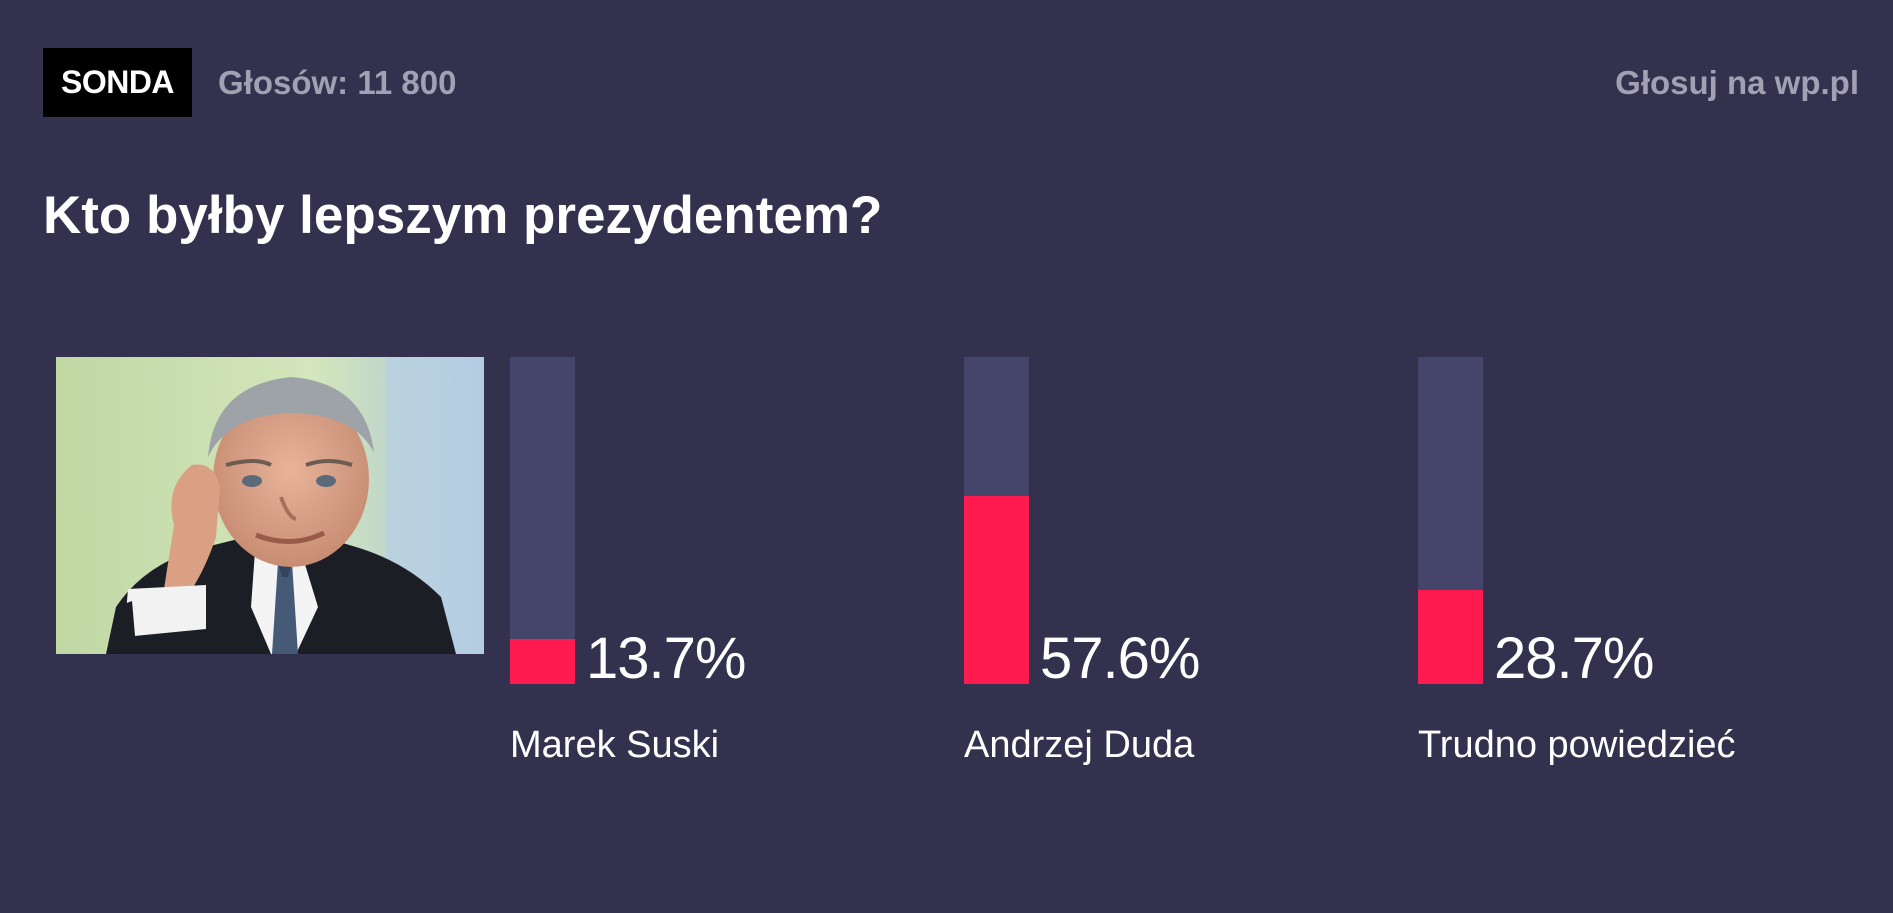 The width and height of the screenshot is (1893, 913). What do you see at coordinates (1079, 745) in the screenshot?
I see `bar-category-label: Andrzej Duda` at bounding box center [1079, 745].